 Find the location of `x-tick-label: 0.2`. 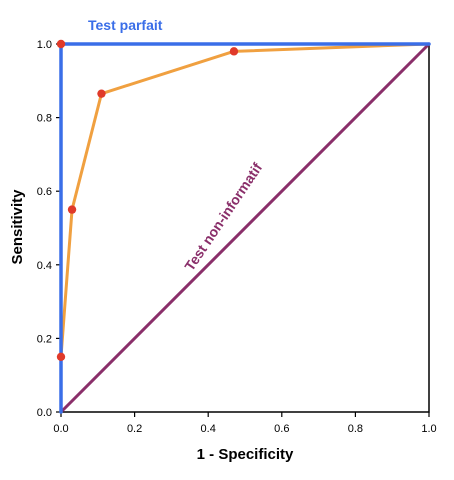

x-tick-label: 0.2 is located at coordinates (134, 429).